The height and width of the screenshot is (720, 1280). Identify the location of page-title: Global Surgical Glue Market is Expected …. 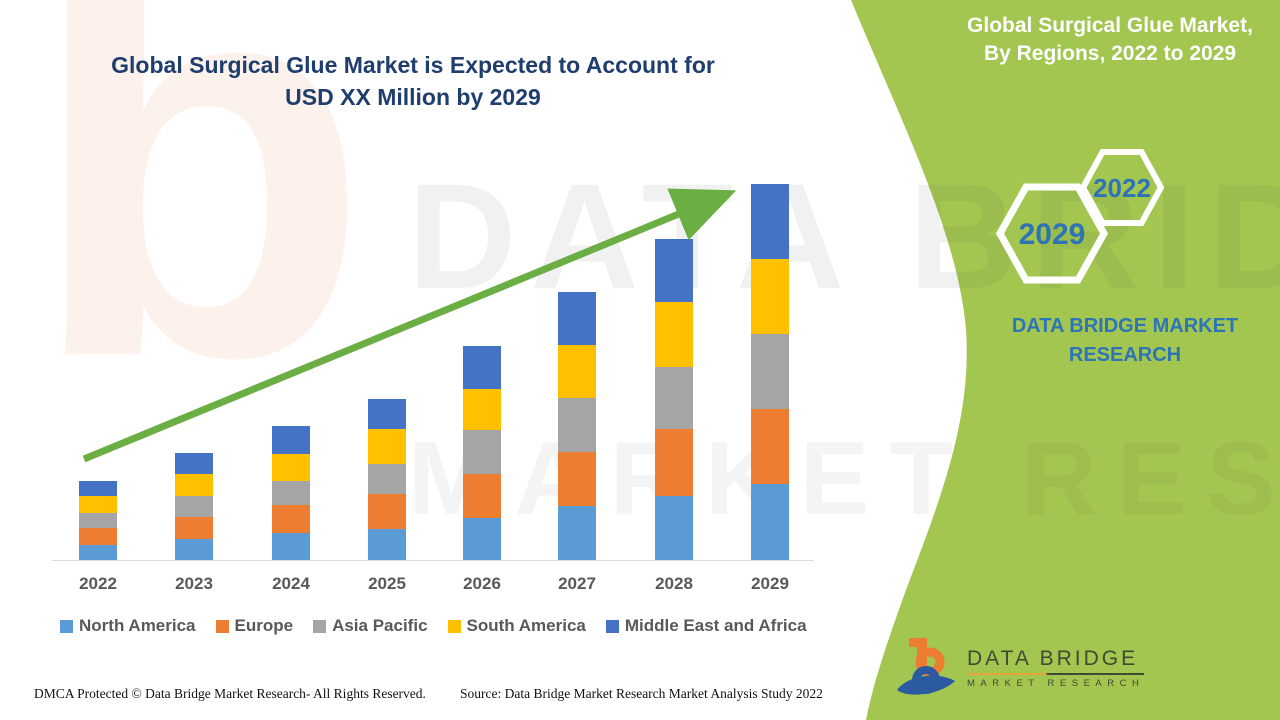
(413, 81).